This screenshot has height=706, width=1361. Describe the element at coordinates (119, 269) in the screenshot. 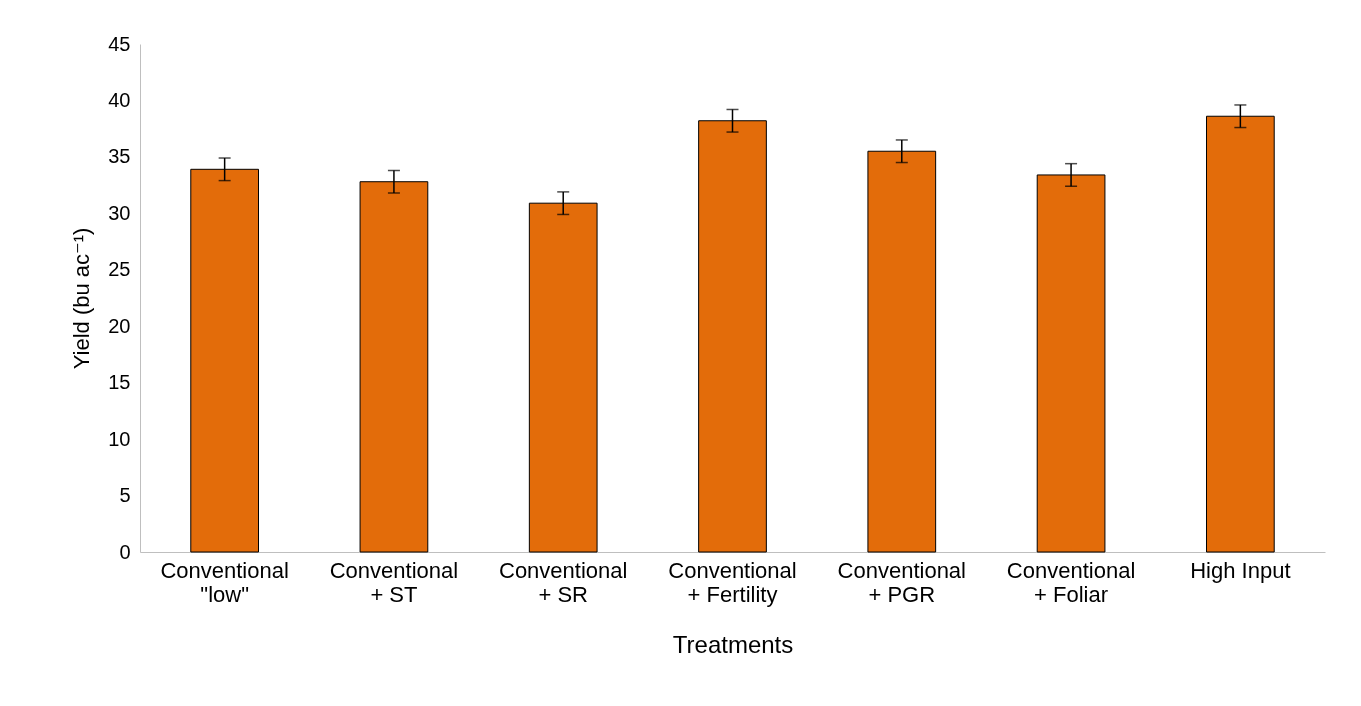

I see `y-tick-label: 25` at that location.